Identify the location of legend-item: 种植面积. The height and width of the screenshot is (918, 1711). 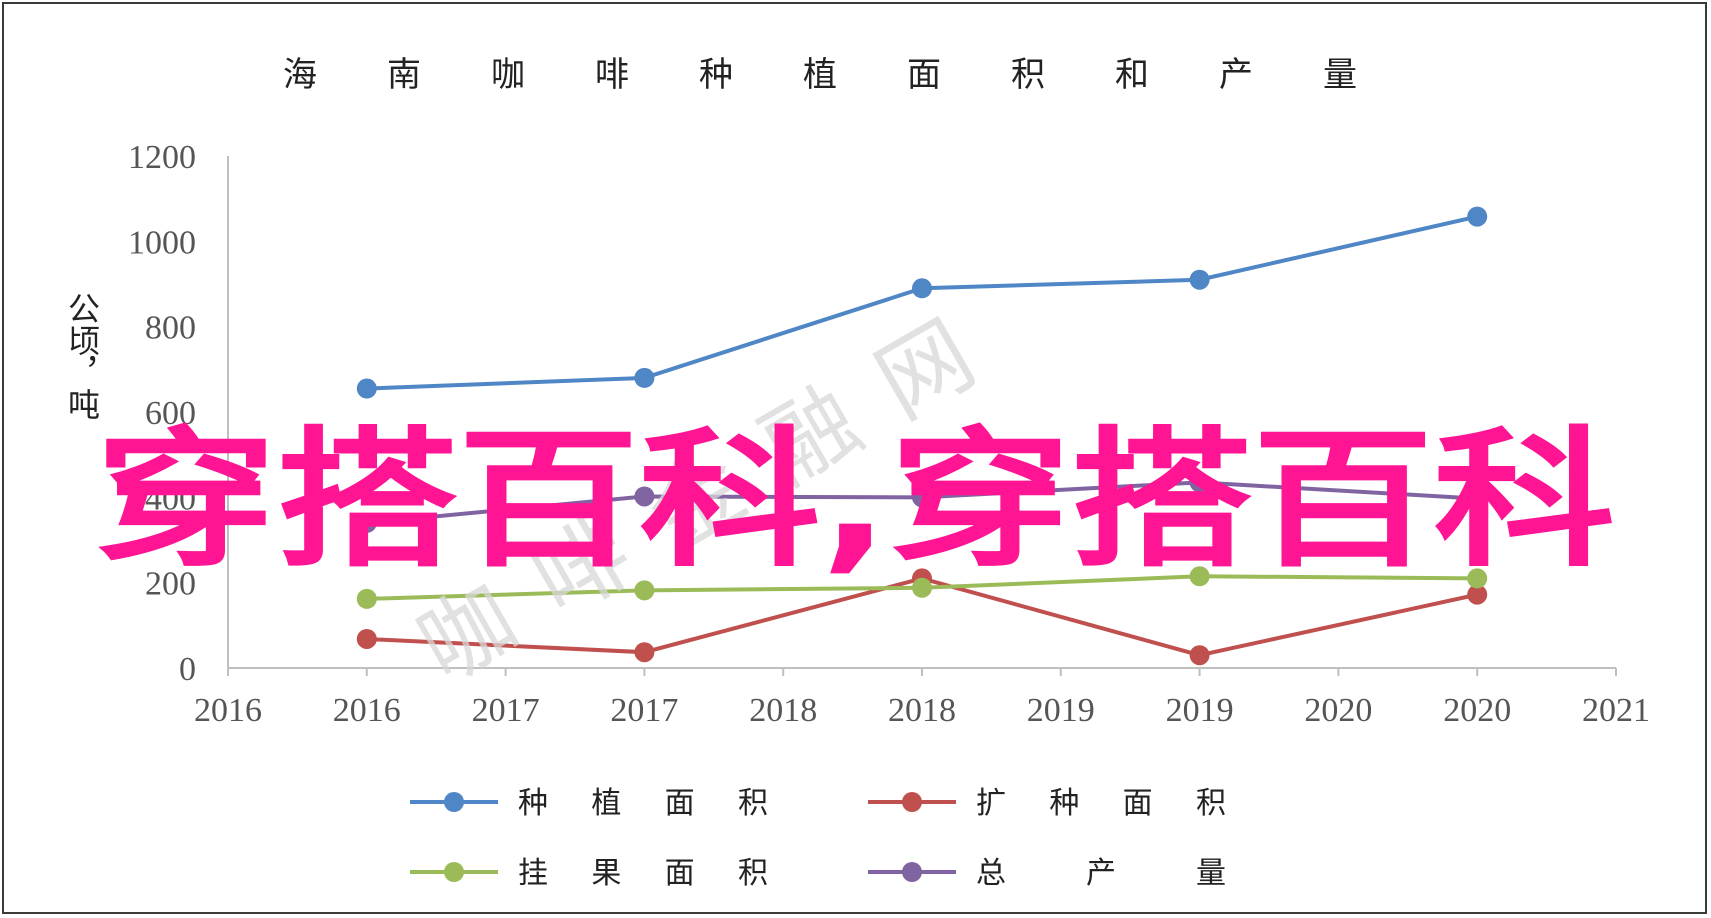
(589, 803).